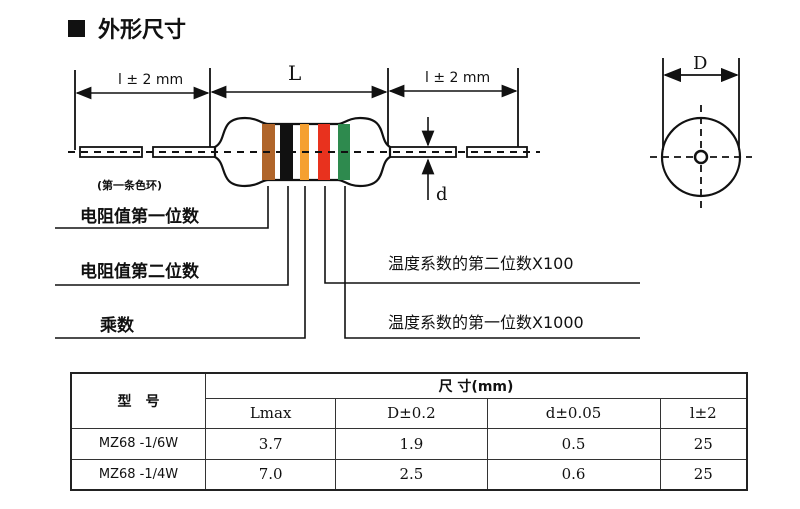 This screenshot has width=800, height=509. Describe the element at coordinates (442, 194) in the screenshot. I see `lead-diameter-label: d` at that location.